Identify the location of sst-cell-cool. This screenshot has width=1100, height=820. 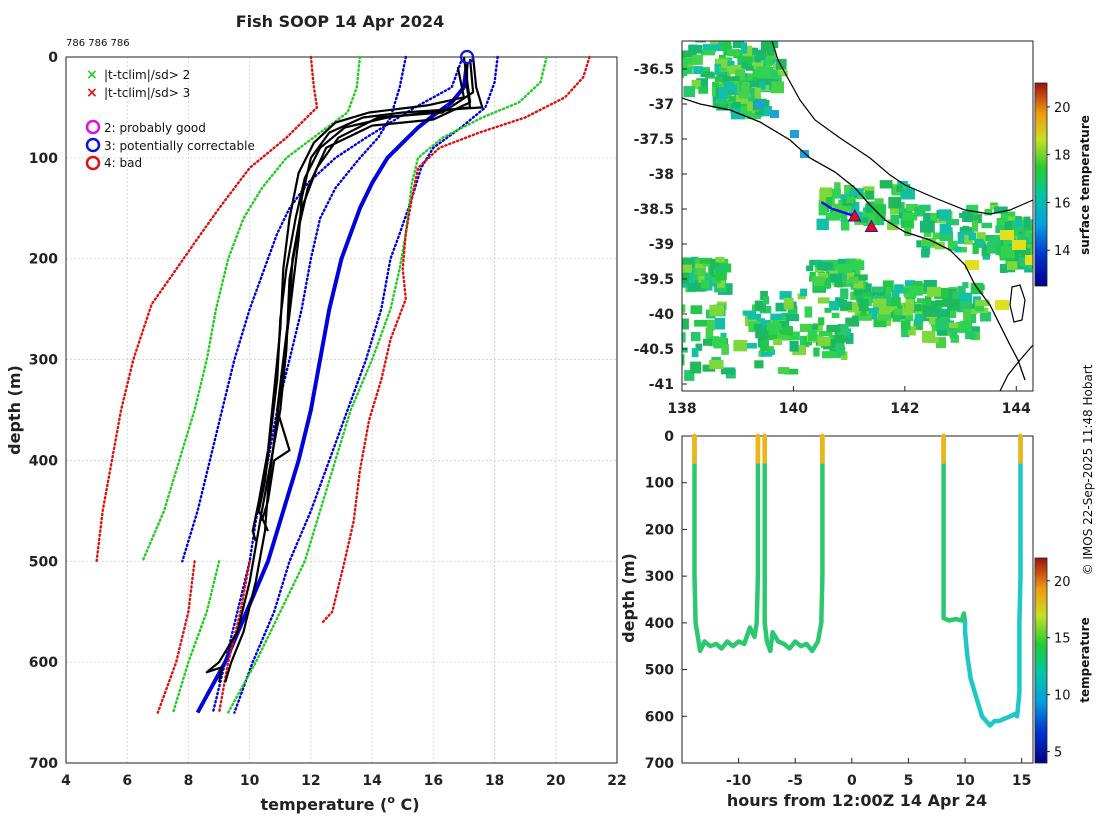
(794, 134).